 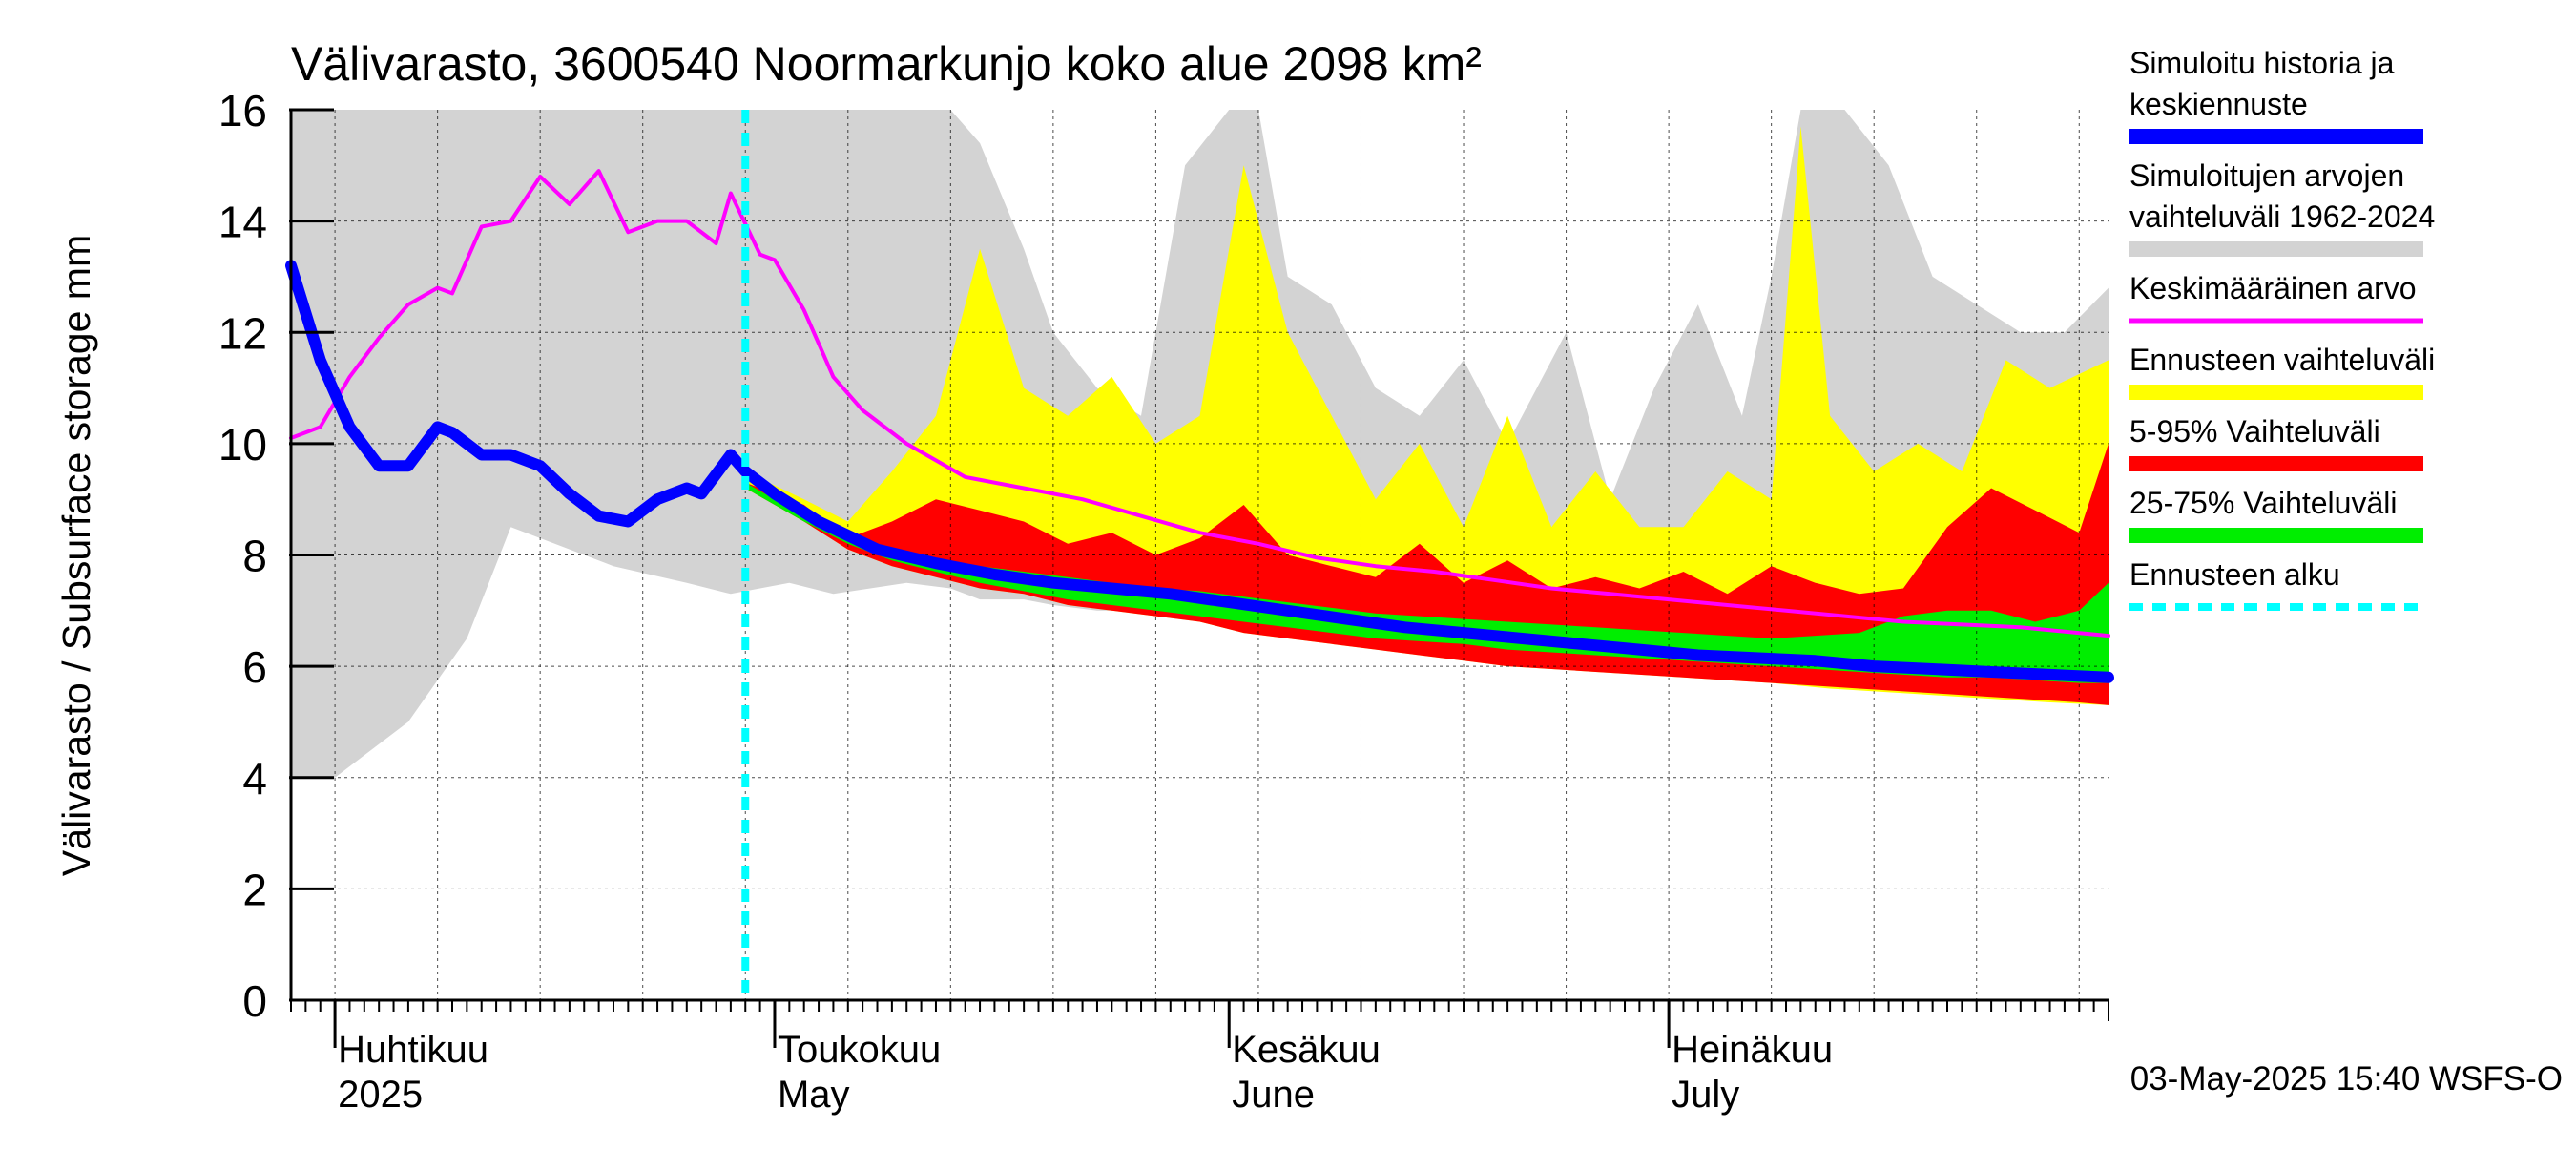 What do you see at coordinates (242, 111) in the screenshot?
I see `y-tick-label: 16` at bounding box center [242, 111].